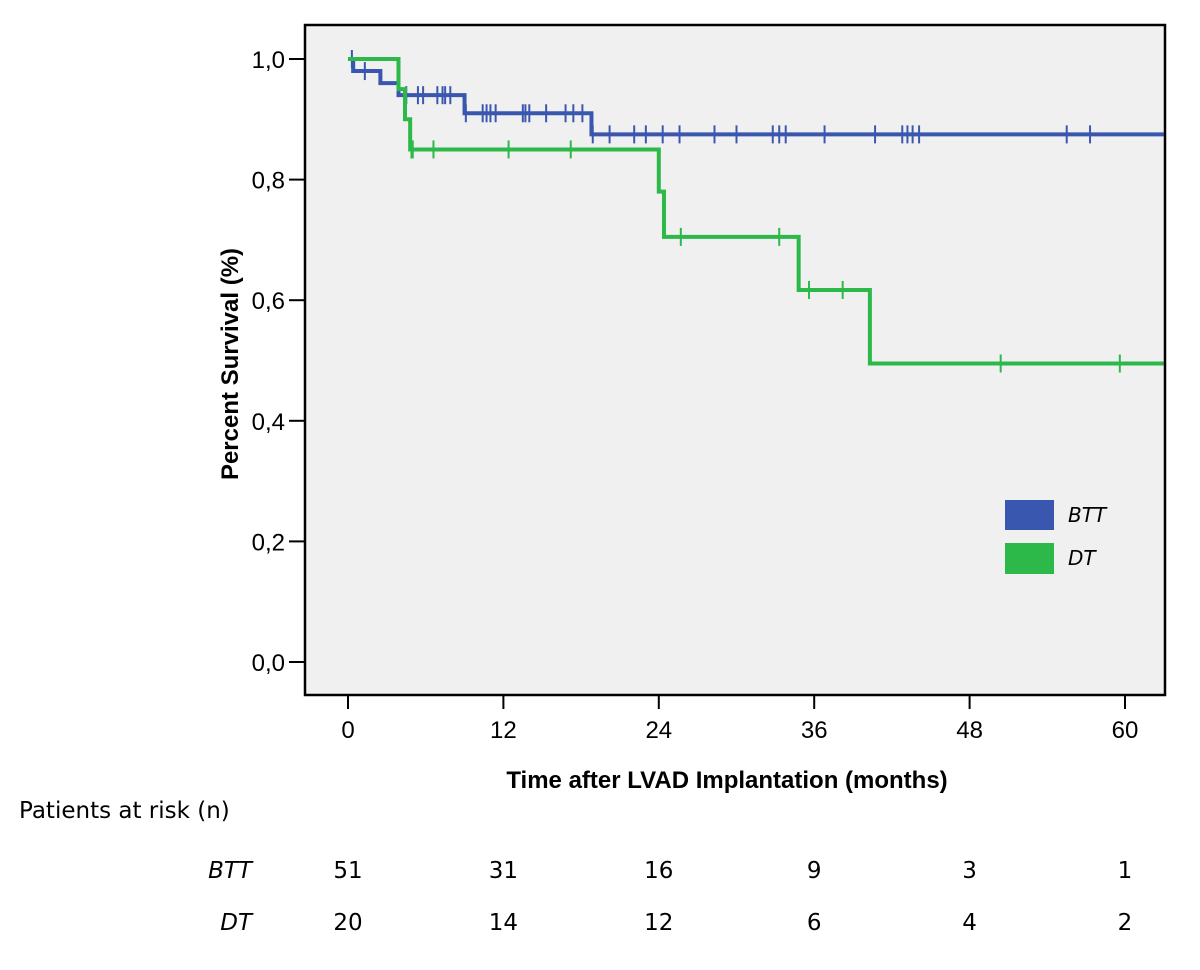 This screenshot has height=970, width=1200. What do you see at coordinates (1029, 515) in the screenshot?
I see `legend-swatch-btt` at bounding box center [1029, 515].